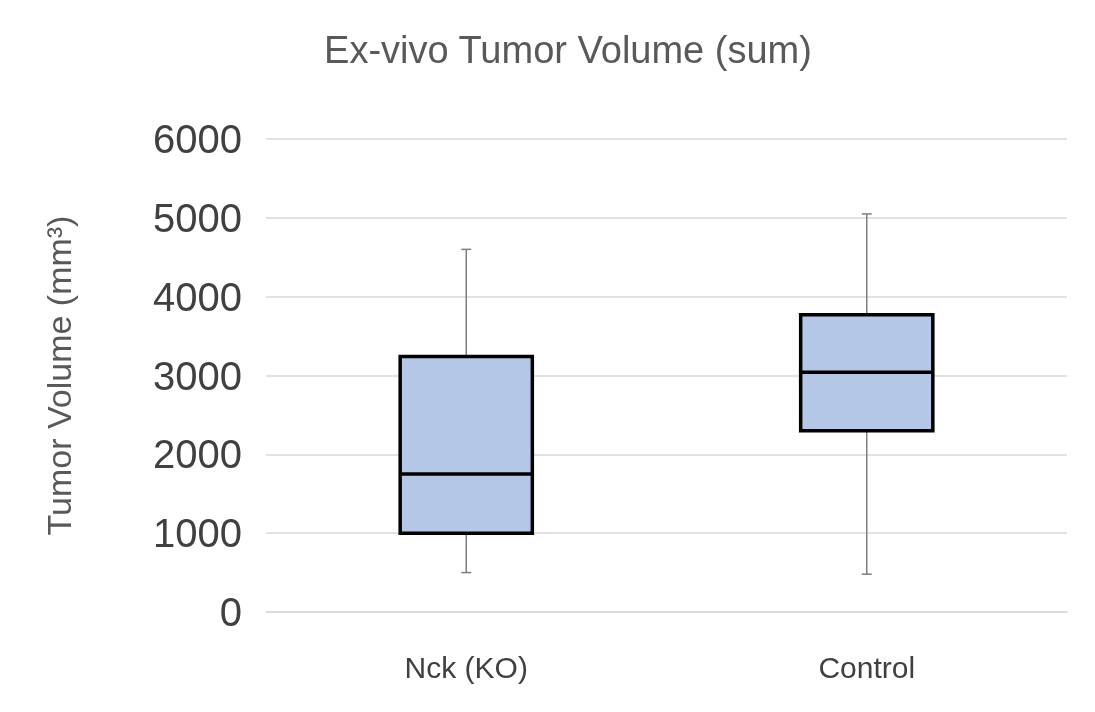 Image resolution: width=1095 pixels, height=712 pixels. What do you see at coordinates (197, 533) in the screenshot?
I see `y-tick-label: 1000` at bounding box center [197, 533].